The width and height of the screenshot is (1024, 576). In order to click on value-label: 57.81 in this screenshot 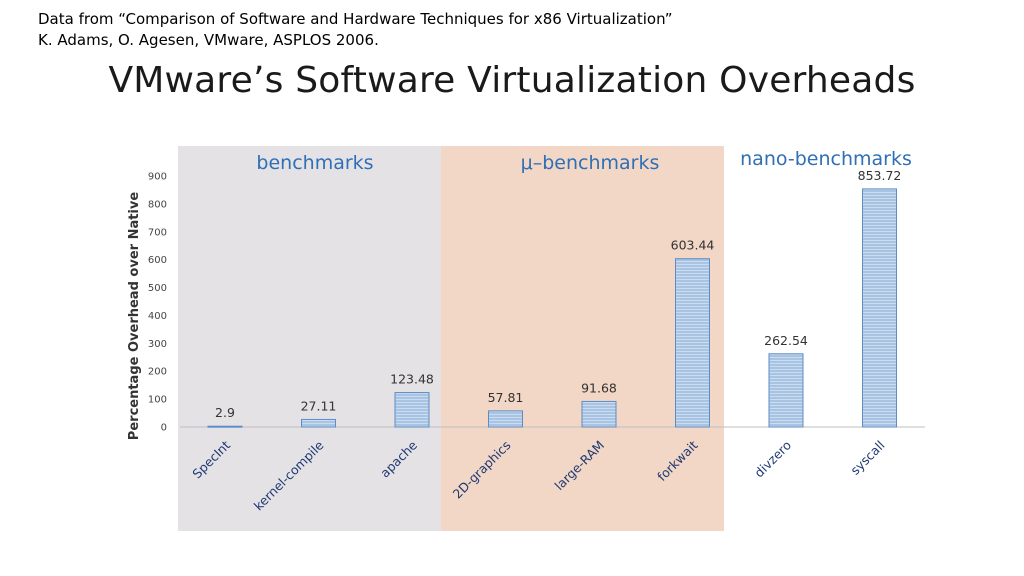, I will do `click(506, 397)`.